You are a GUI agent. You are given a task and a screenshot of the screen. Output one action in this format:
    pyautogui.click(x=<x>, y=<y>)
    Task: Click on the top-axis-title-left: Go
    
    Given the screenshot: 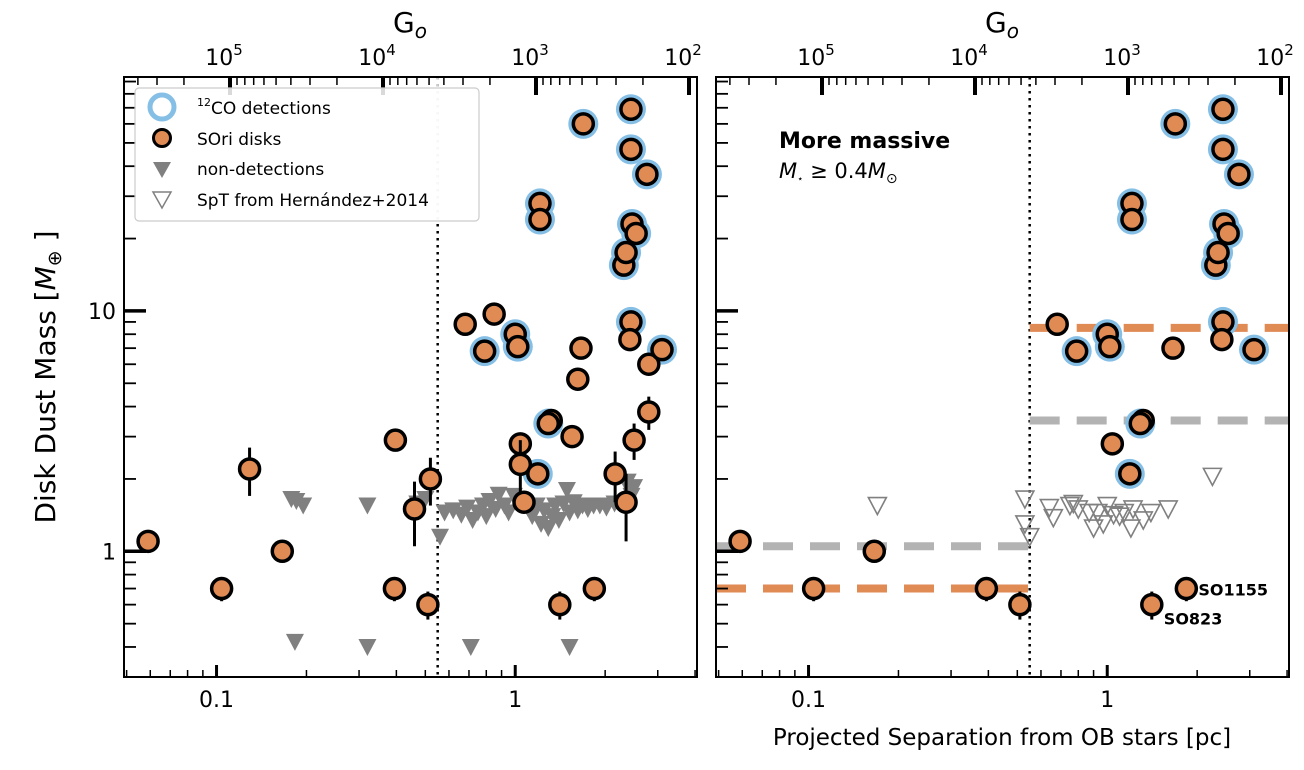 What is the action you would take?
    pyautogui.click(x=410, y=24)
    